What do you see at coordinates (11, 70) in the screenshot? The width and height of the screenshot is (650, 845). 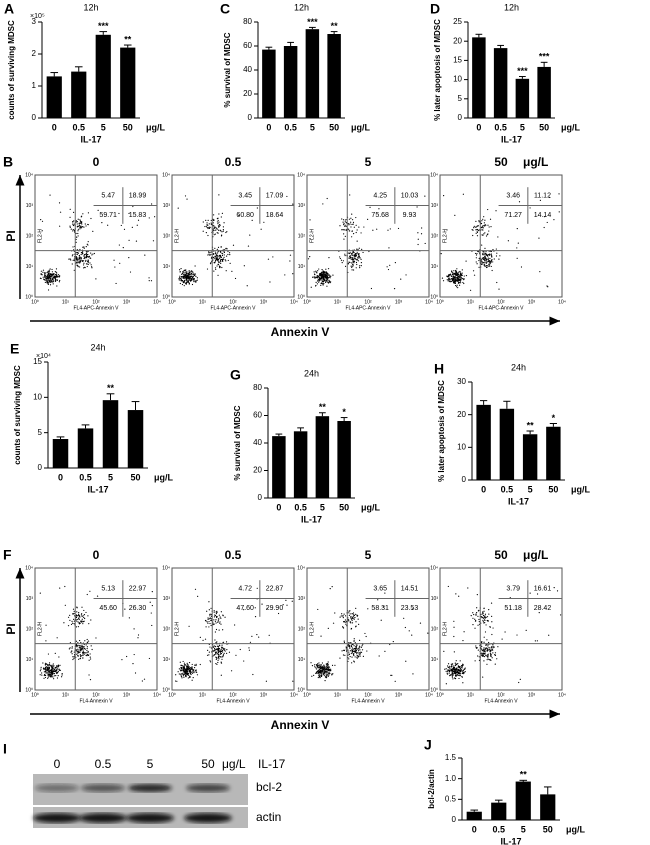 I see `y-axis-title: counts of surviving MDSC` at bounding box center [11, 70].